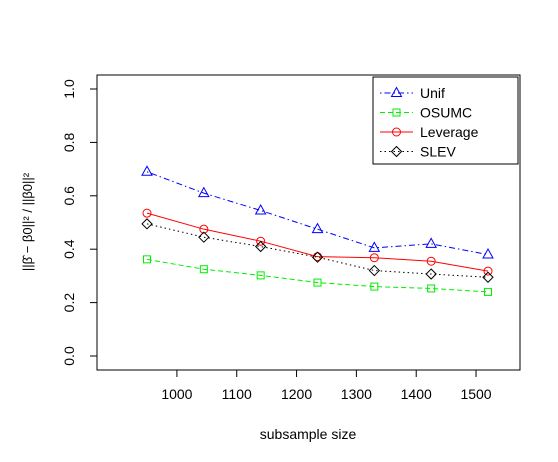 The image size is (558, 462). I want to click on y-axis-label: ||β̂ − β0||² / ||β0||², so click(27, 221).